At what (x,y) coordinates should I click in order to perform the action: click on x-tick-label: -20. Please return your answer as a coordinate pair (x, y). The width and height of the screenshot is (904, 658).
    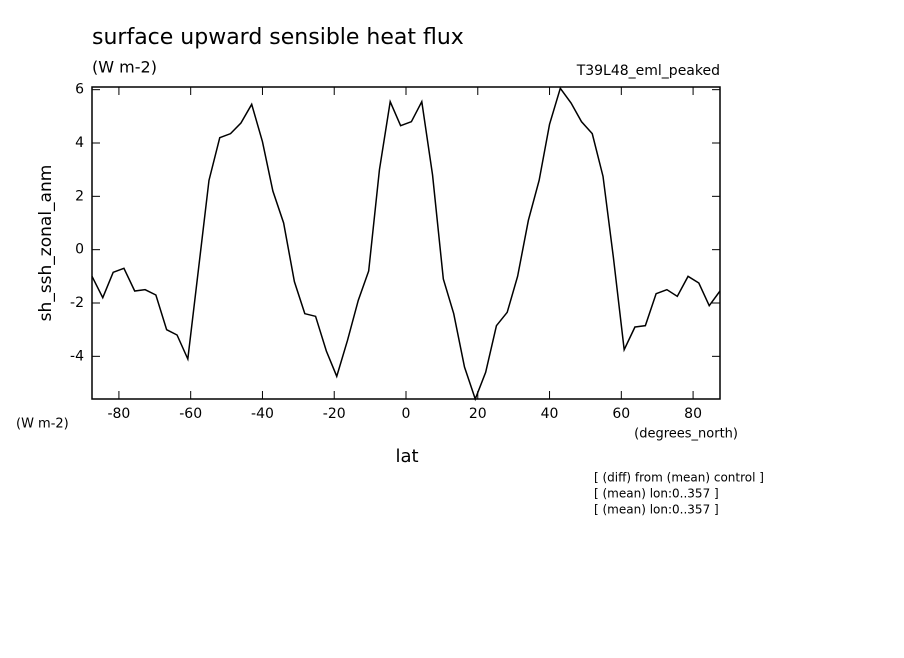
    Looking at the image, I should click on (334, 414).